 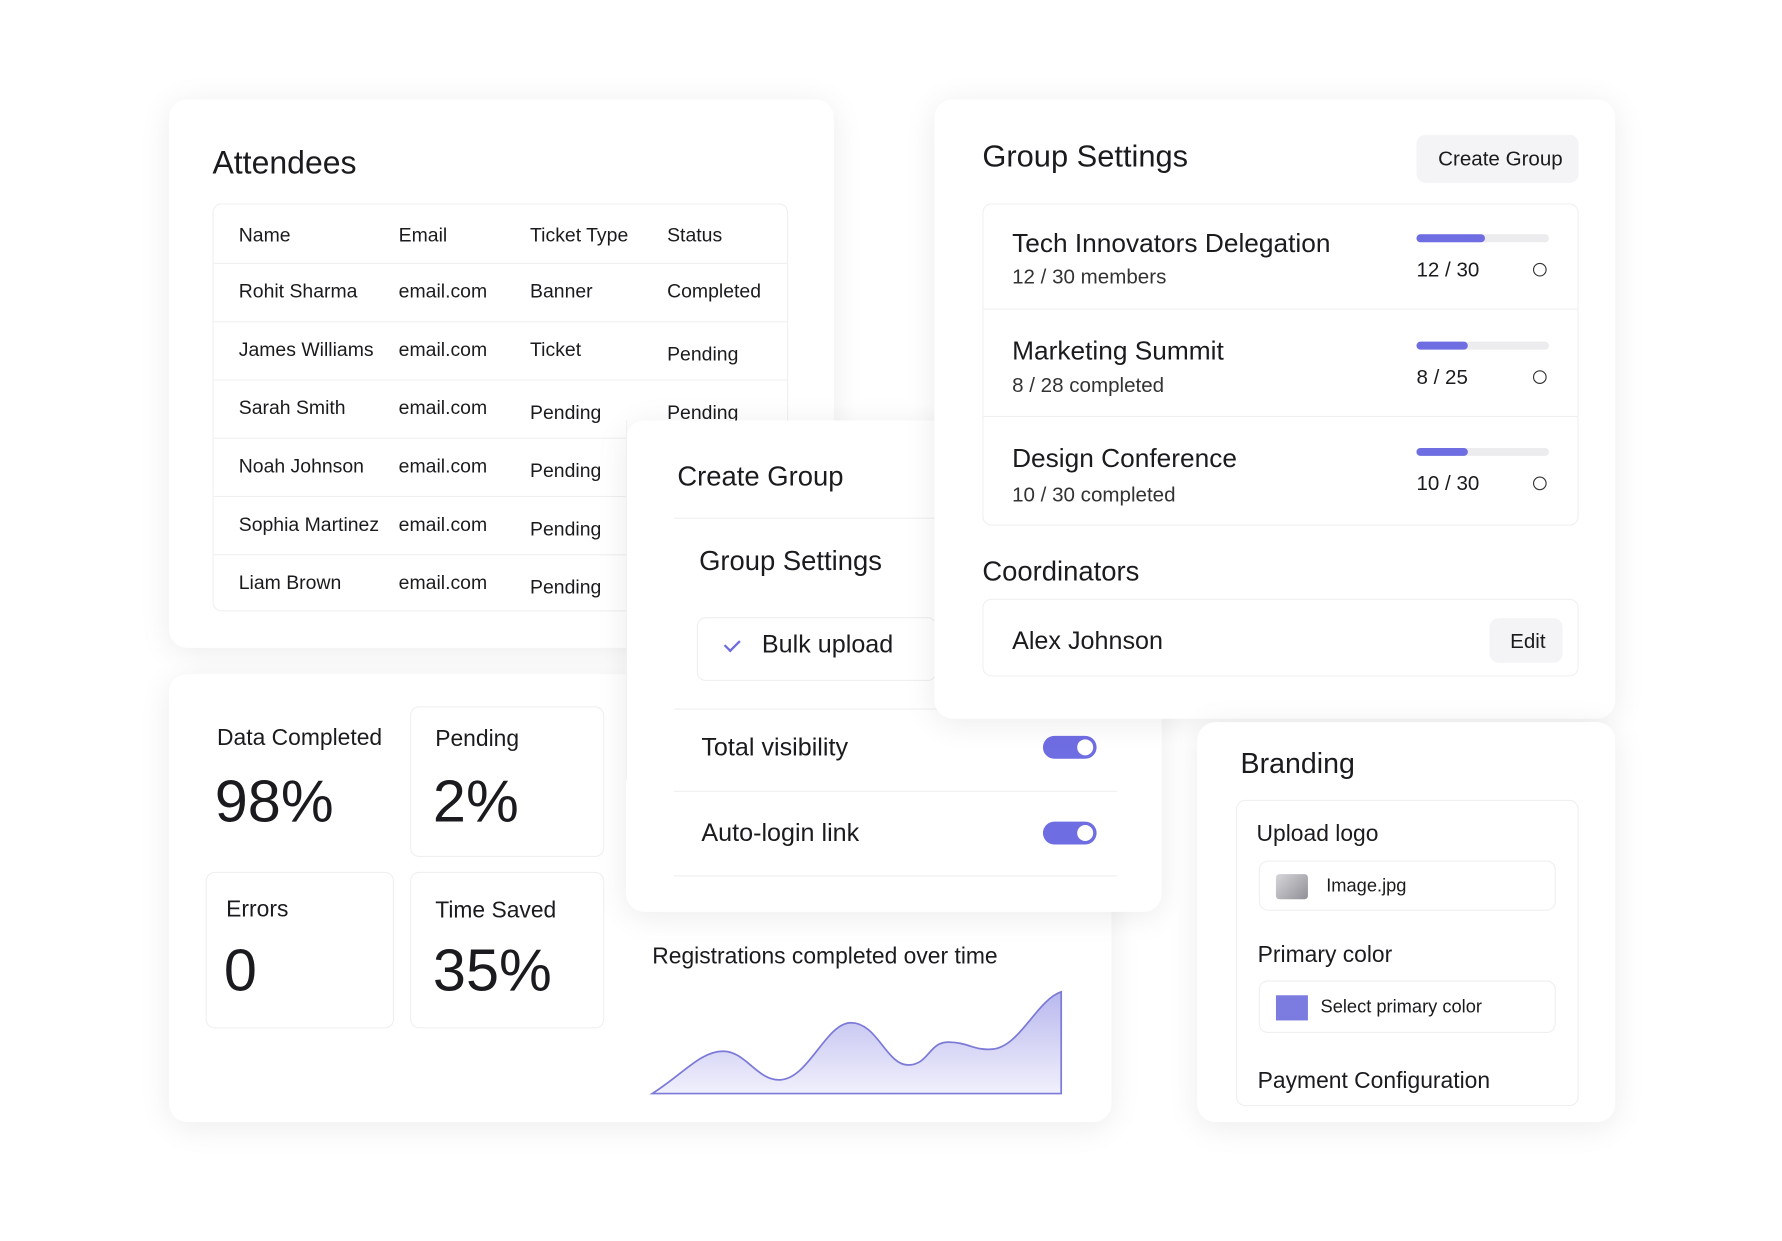 What do you see at coordinates (1442, 377) in the screenshot?
I see `group-count: 8 / 25` at bounding box center [1442, 377].